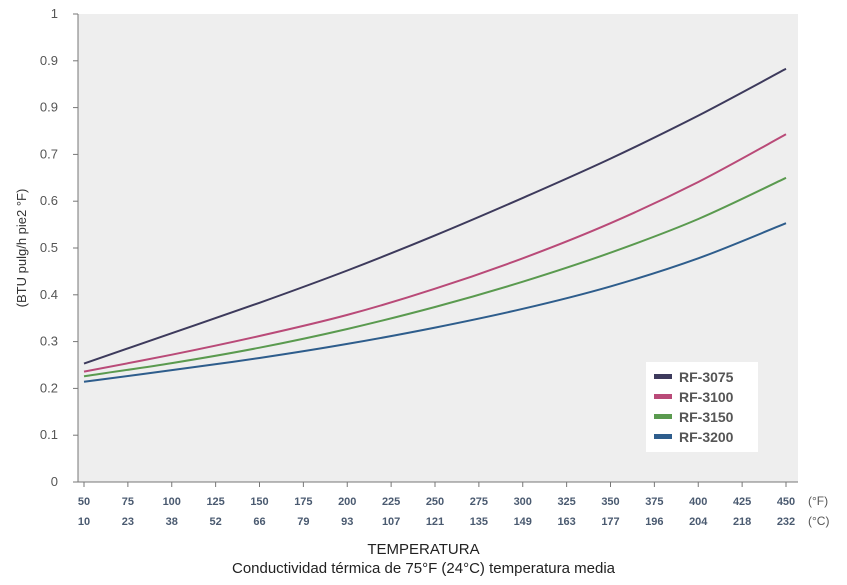 The image size is (847, 585). What do you see at coordinates (742, 502) in the screenshot?
I see `x-tick-label-fahrenheit: 425` at bounding box center [742, 502].